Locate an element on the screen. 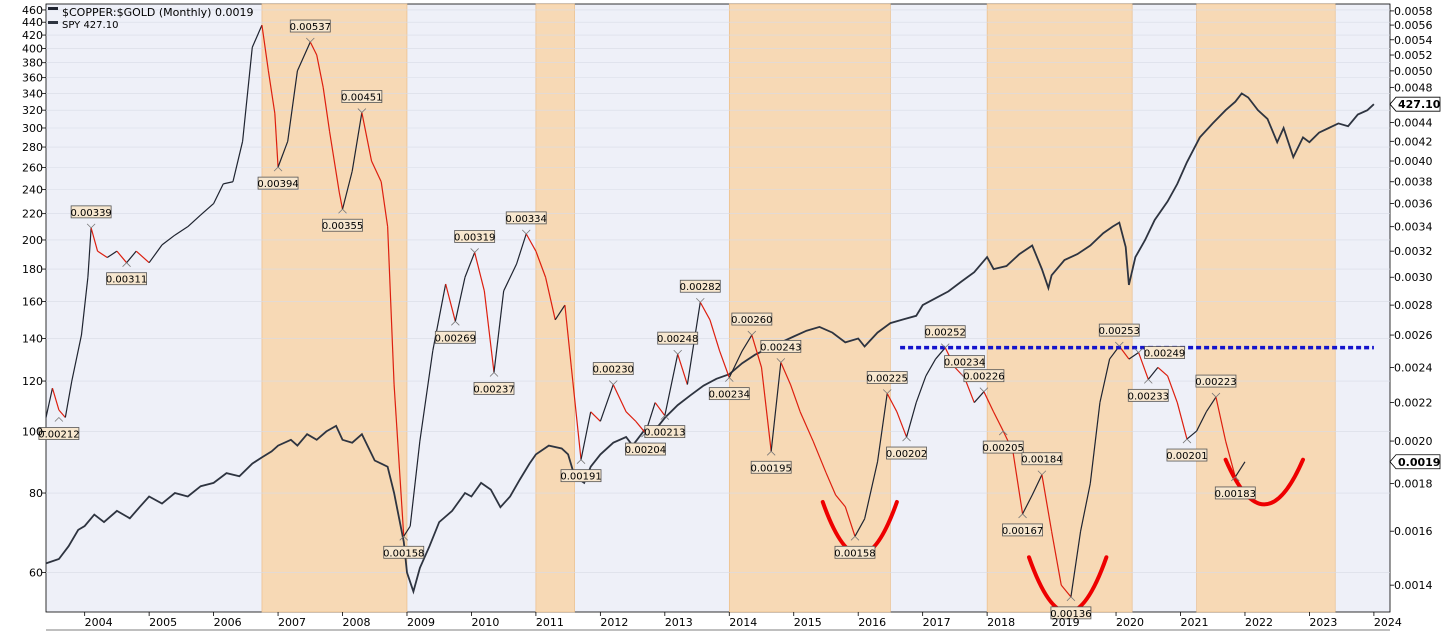 The height and width of the screenshot is (636, 1456). annotation-label: 0.00311 is located at coordinates (126, 280).